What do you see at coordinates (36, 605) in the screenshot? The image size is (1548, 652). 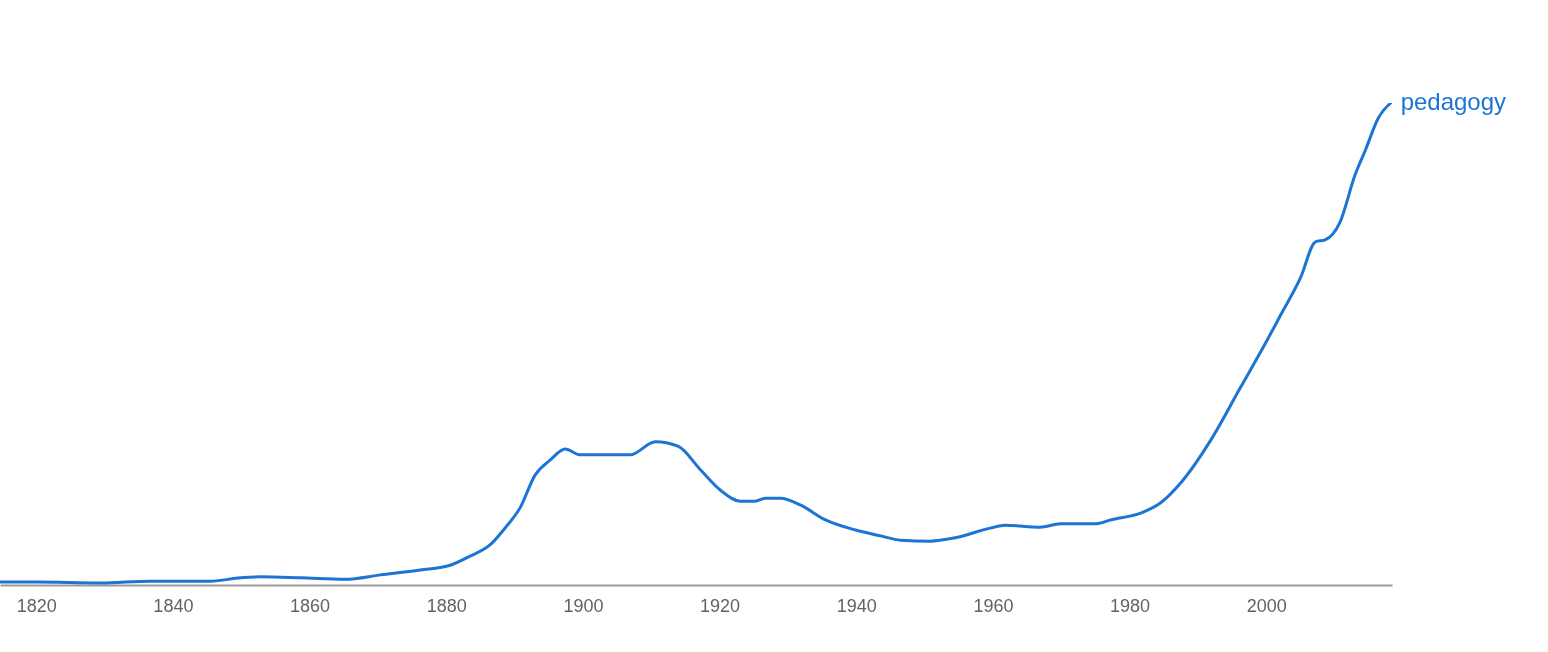 I see `x-tick-label: 1820` at bounding box center [36, 605].